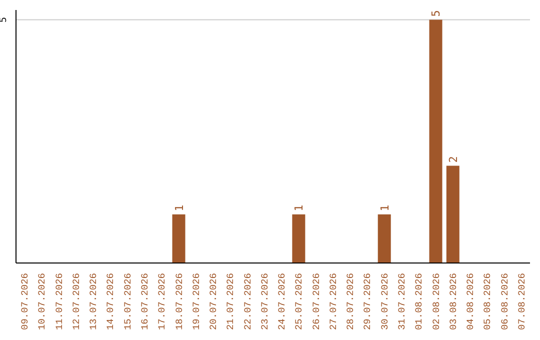 The width and height of the screenshot is (540, 340). What do you see at coordinates (162, 301) in the screenshot?
I see `x-tick-label: 17.07.2026` at bounding box center [162, 301].